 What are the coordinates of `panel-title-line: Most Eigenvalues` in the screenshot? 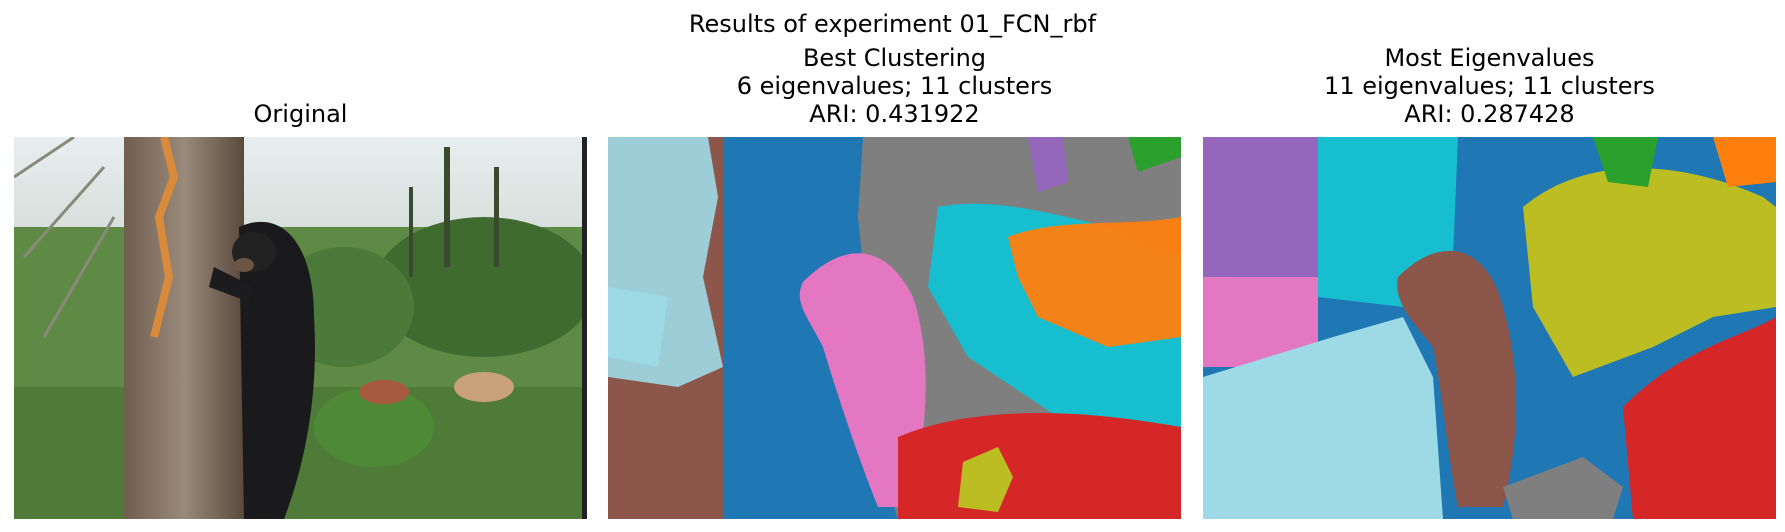 It's located at (1489, 58).